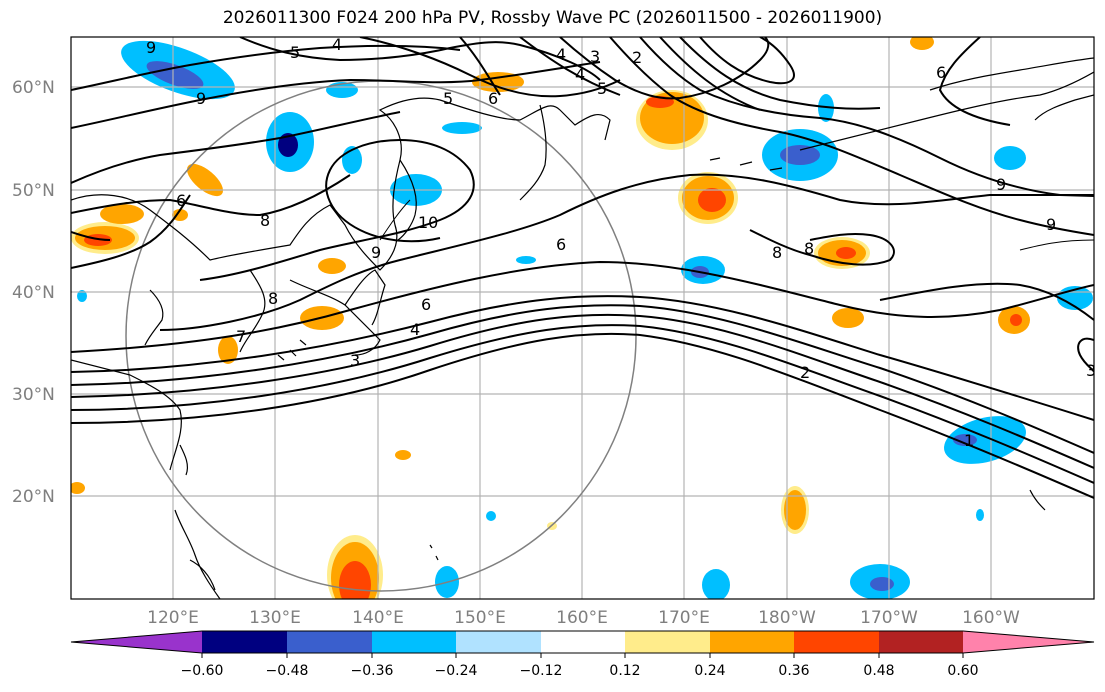 The height and width of the screenshot is (692, 1105). Describe the element at coordinates (33, 191) in the screenshot. I see `lat-label: 50°N` at that location.